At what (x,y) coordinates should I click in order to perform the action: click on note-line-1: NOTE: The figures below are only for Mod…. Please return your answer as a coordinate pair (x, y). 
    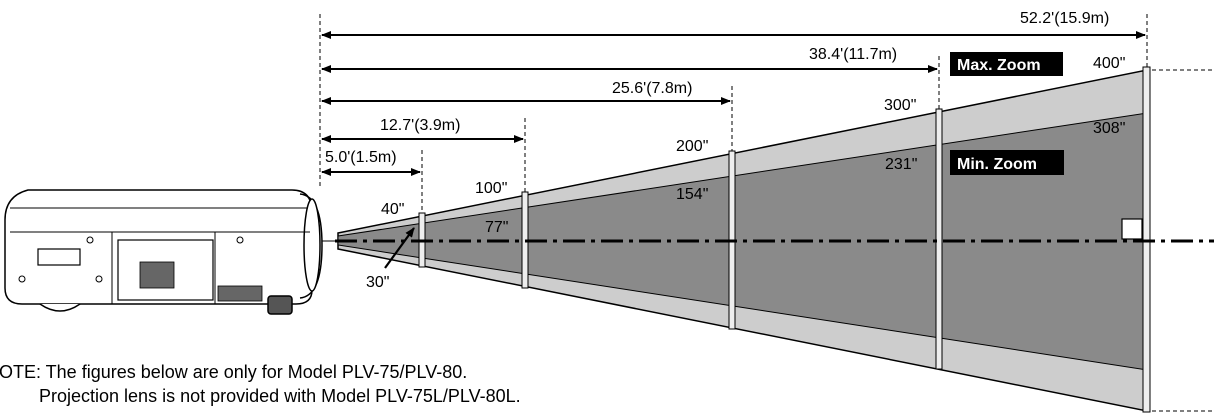
    Looking at the image, I should click on (234, 372).